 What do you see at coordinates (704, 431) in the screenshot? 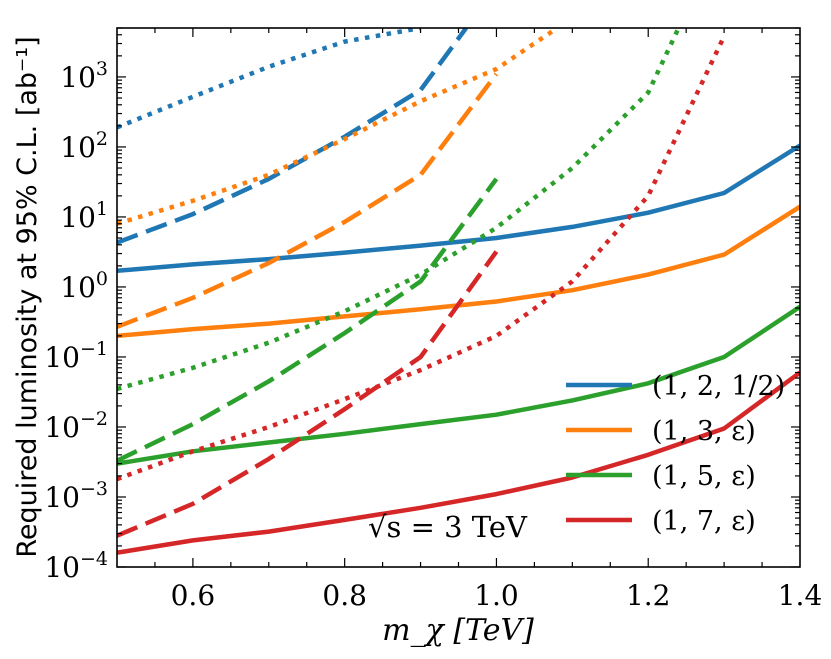
I see `legend-label: (1, 3, ε)` at bounding box center [704, 431].